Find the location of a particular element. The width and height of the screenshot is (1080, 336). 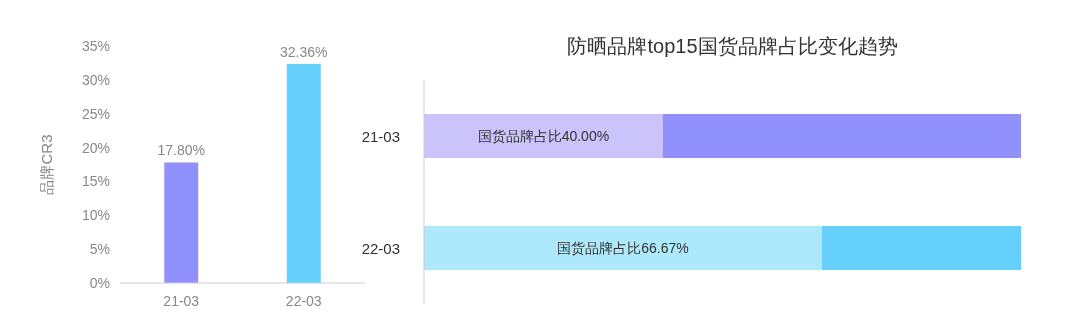

y-tick-label: 5% is located at coordinates (99, 249).